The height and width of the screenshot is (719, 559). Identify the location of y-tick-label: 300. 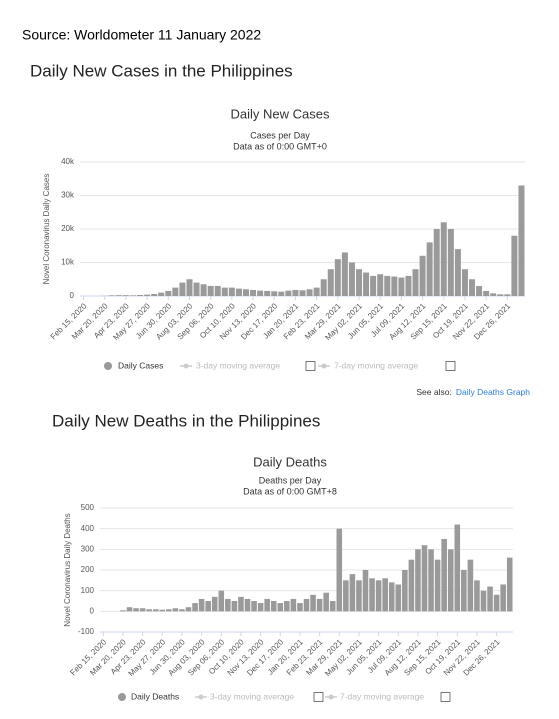
(88, 548).